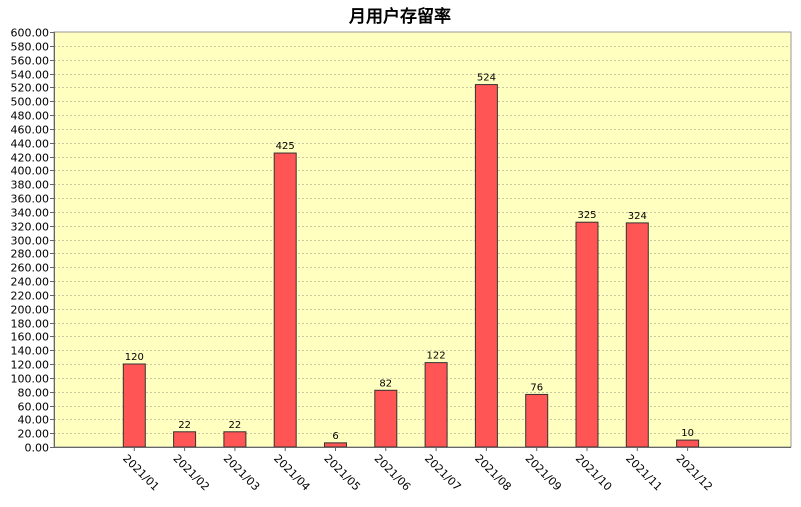 Image resolution: width=801 pixels, height=507 pixels. What do you see at coordinates (30, 102) in the screenshot?
I see `y-tick-label: 500.00` at bounding box center [30, 102].